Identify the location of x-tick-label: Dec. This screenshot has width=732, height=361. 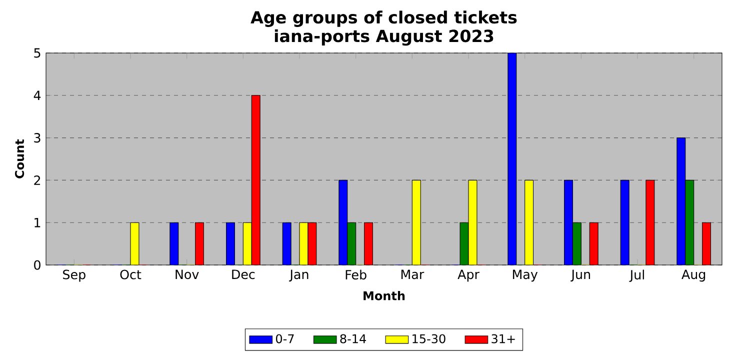
(243, 275).